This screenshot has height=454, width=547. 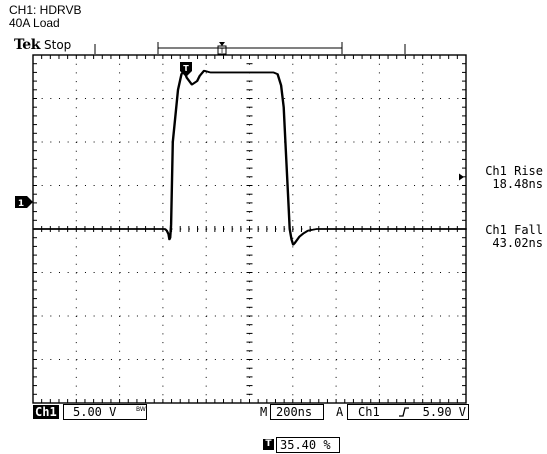 I want to click on trigger-prefix: A, so click(x=340, y=412).